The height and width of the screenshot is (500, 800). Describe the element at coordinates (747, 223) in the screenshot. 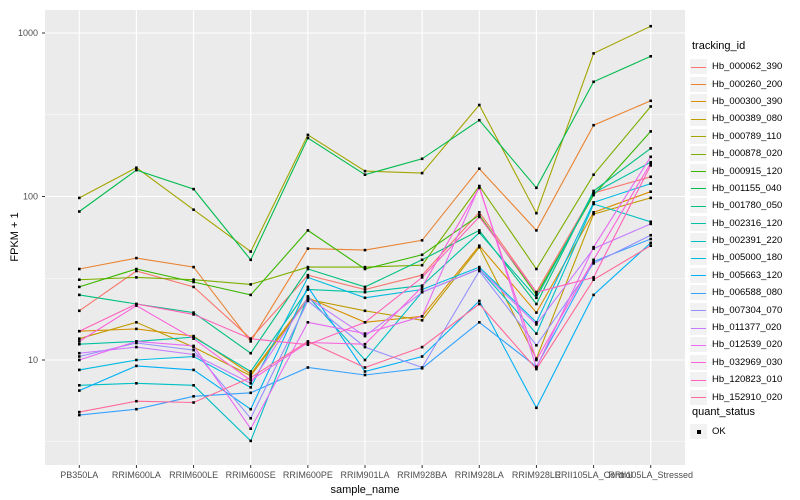

I see `legend-item-label: Hb_002316_120` at that location.